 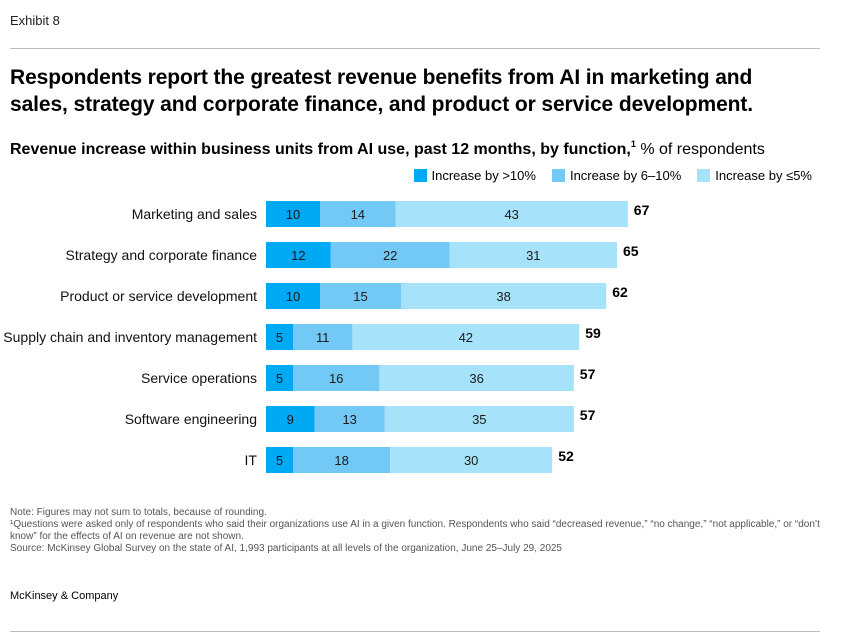 I want to click on segment-value-label: 18, so click(x=341, y=460).